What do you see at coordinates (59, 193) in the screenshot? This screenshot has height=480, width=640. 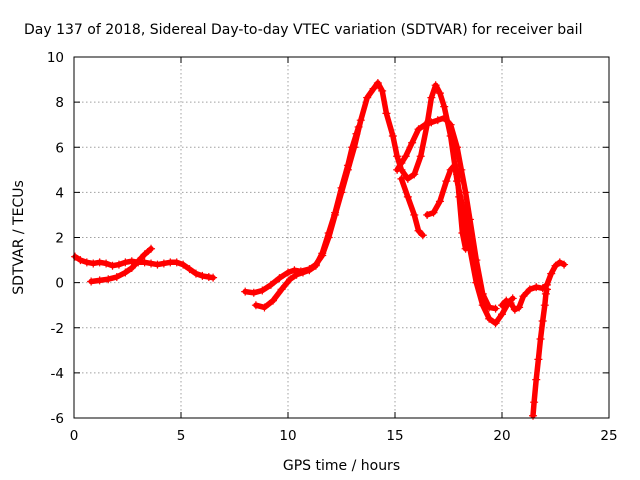 I see `y-tick-label: 4` at bounding box center [59, 193].